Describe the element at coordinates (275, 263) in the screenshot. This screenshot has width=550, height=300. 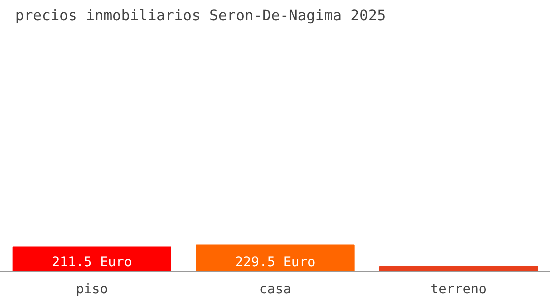
I see `data-label: 229.5 Euro` at that location.